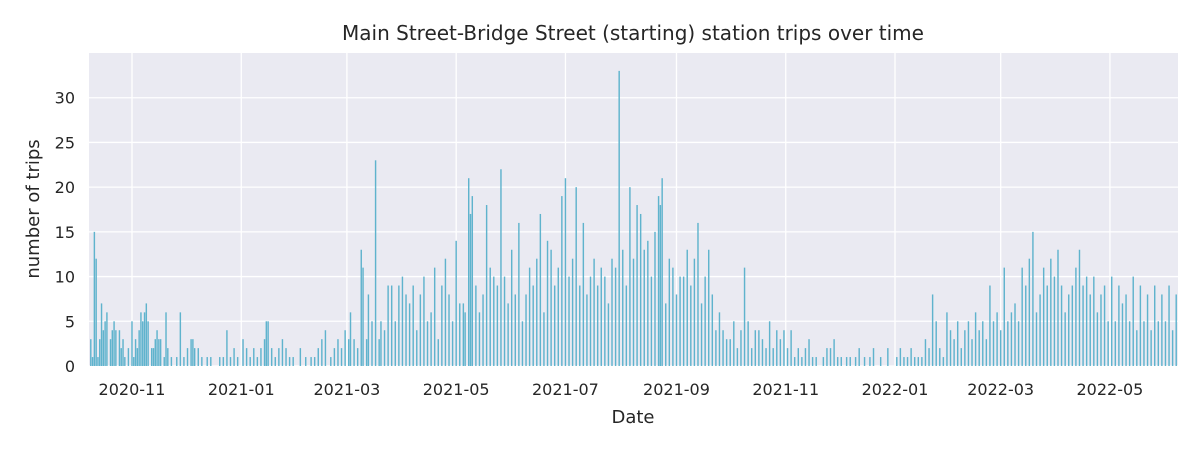 This screenshot has width=1200, height=450. Describe the element at coordinates (346, 389) in the screenshot. I see `x-tick-label: 2021-03` at that location.